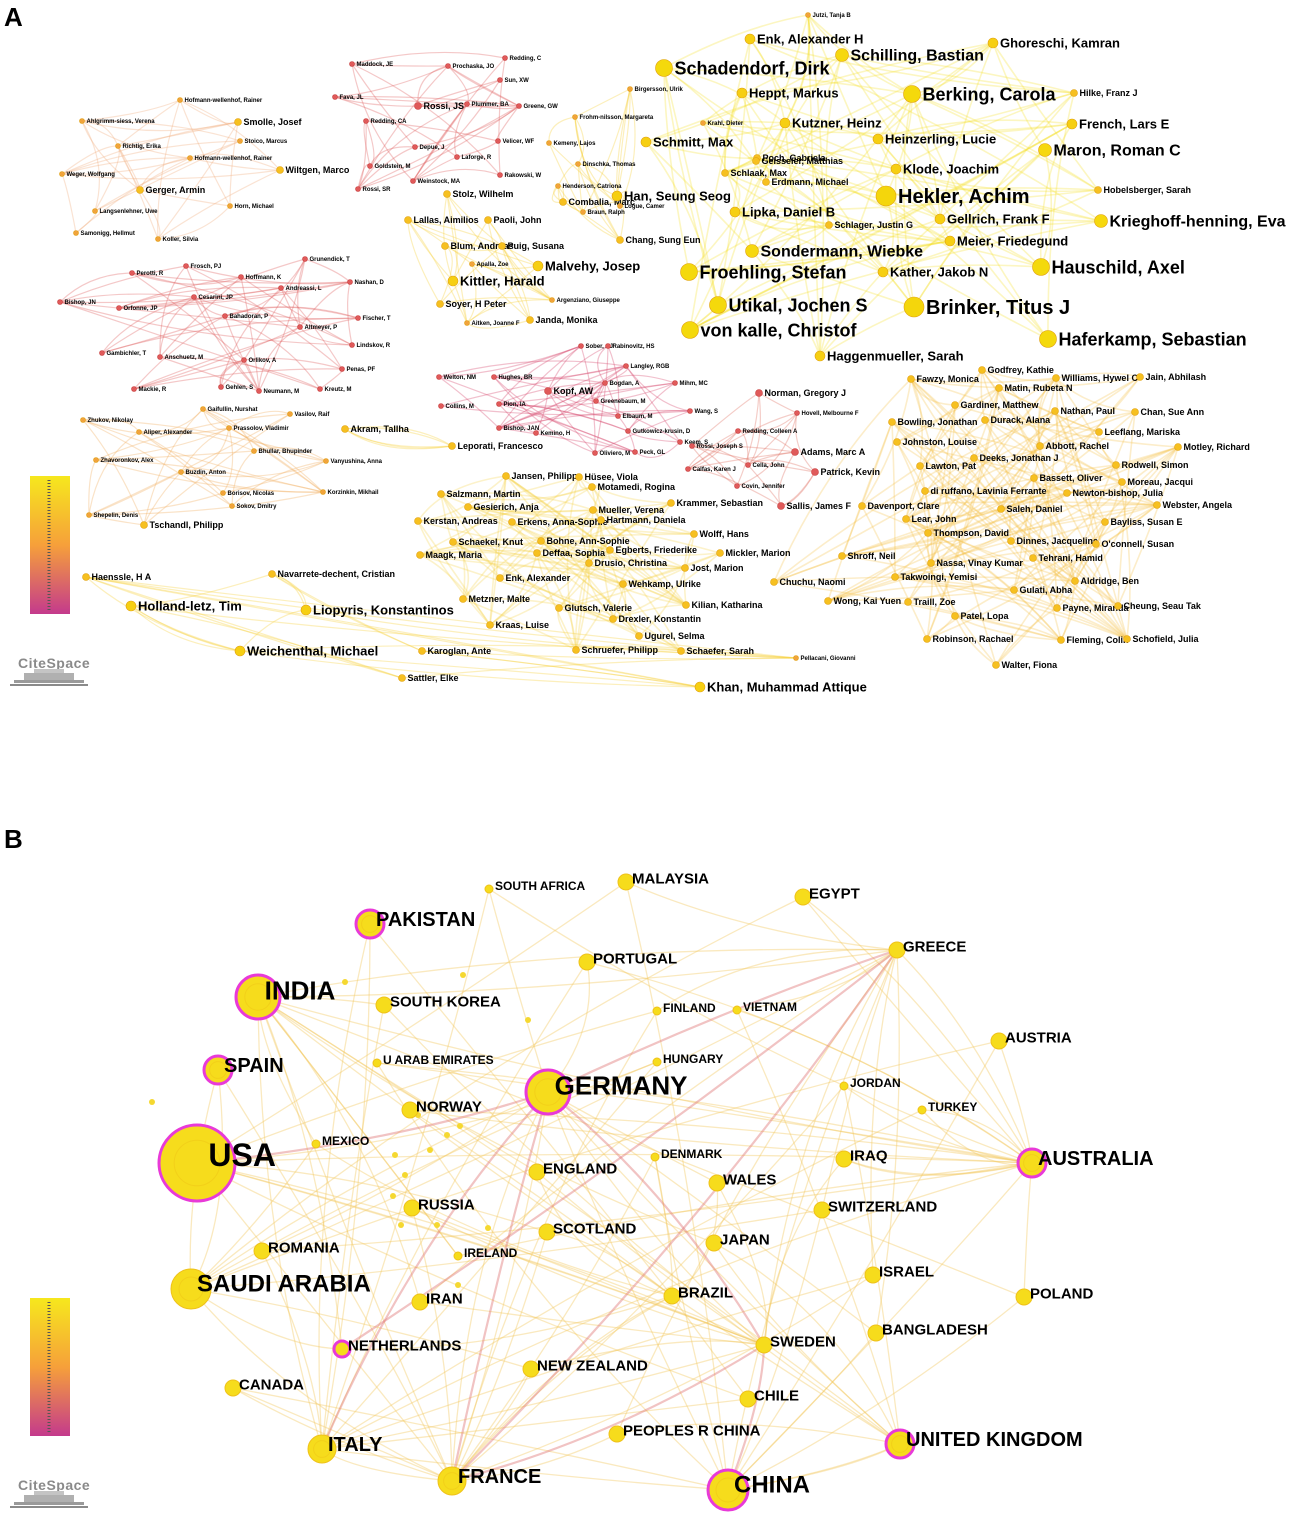 This screenshot has width=1313, height=1522. What do you see at coordinates (229, 409) in the screenshot?
I see `author-node-gaifullin-nurshat: Gaifullin, Nurshat` at bounding box center [229, 409].